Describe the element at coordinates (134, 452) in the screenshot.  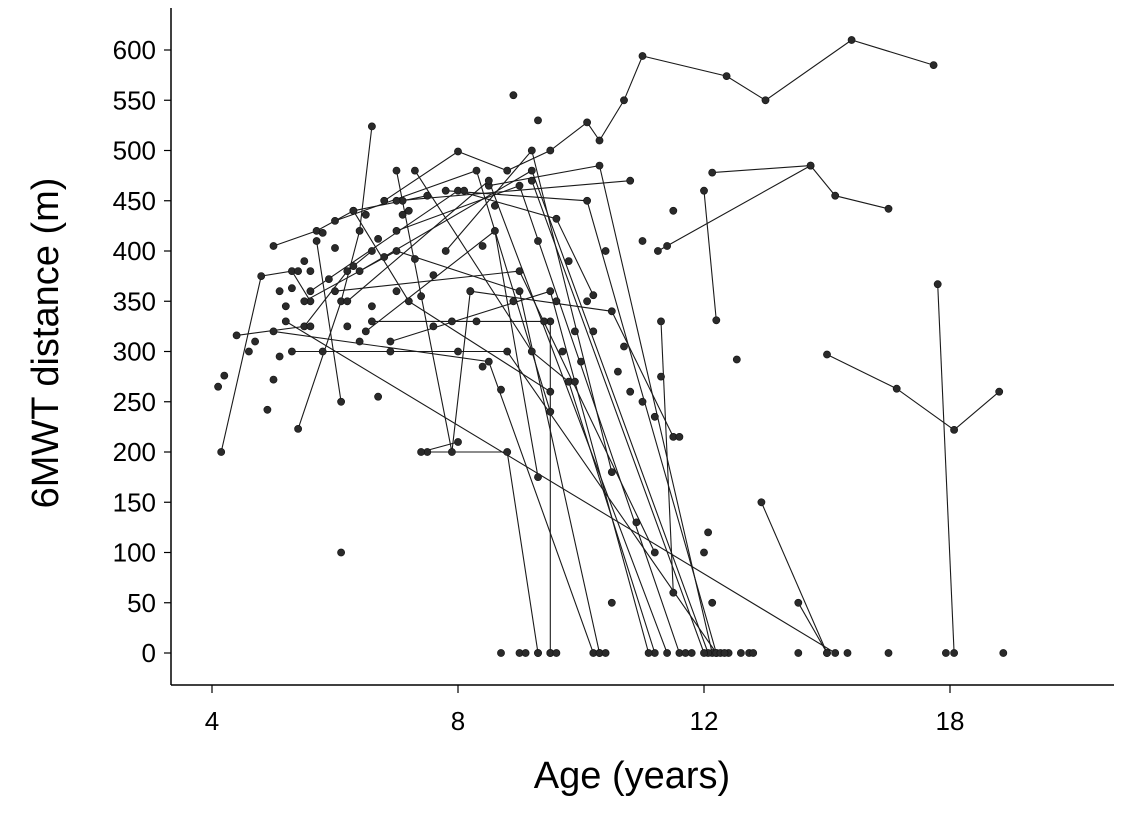
I see `y-tick-label: 200` at that location.